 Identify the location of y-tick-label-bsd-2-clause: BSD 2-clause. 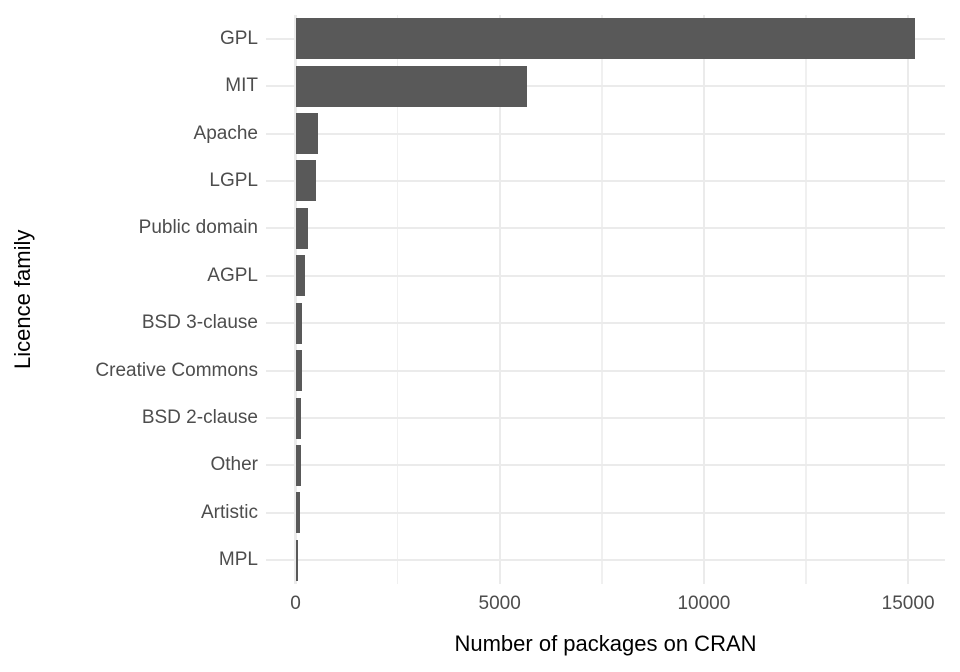
(199, 418).